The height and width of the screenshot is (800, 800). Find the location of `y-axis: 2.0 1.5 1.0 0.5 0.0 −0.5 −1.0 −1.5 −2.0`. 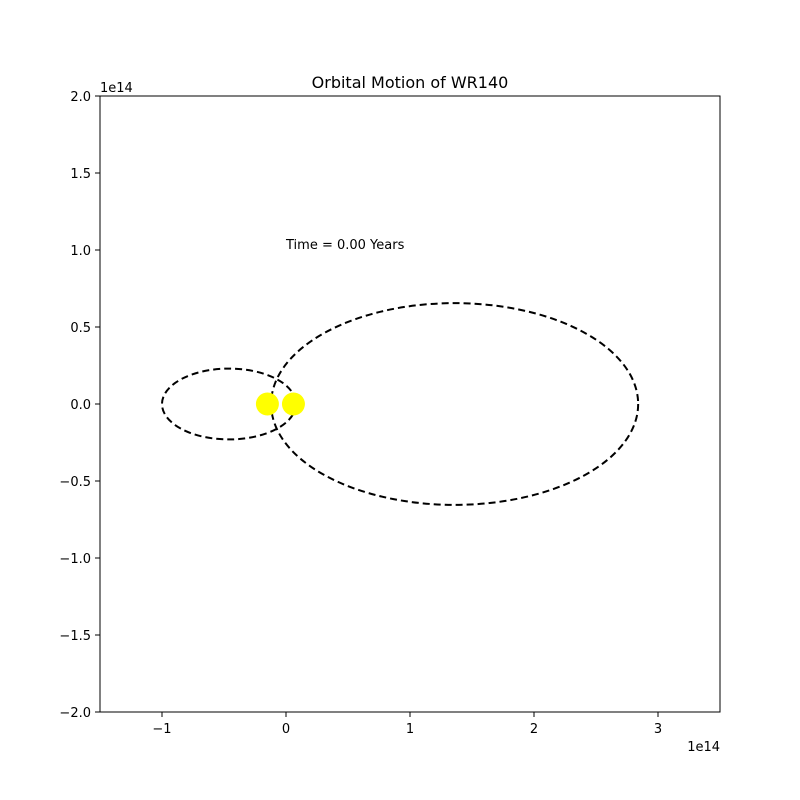

y-axis: 2.0 1.5 1.0 0.5 0.0 −0.5 −1.0 −1.5 −2.0 is located at coordinates (79, 405).